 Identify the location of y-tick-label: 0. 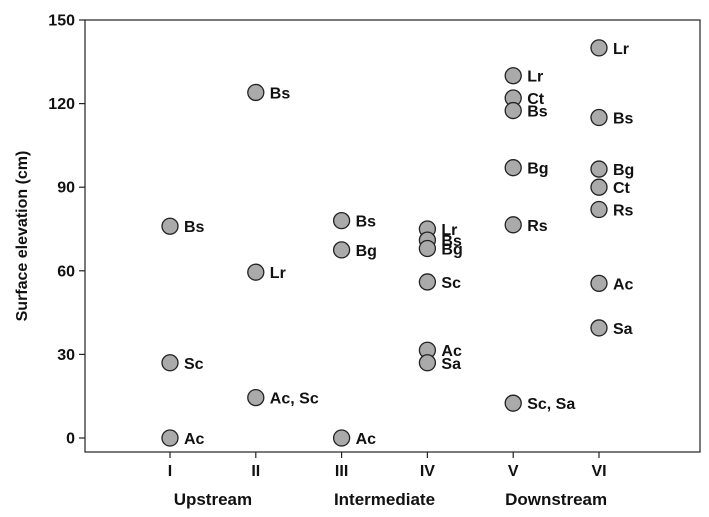
(70, 439).